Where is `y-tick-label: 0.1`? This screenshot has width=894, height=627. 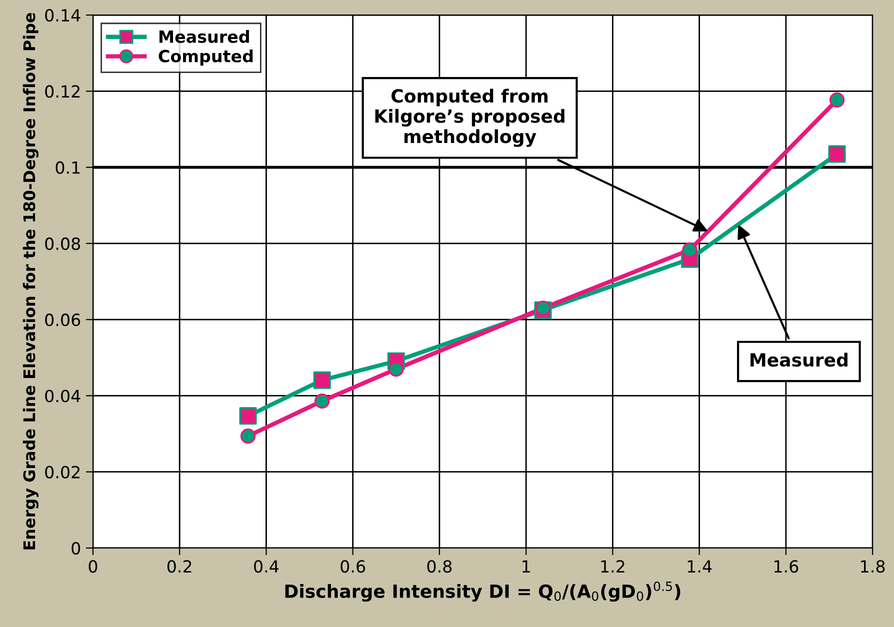
y-tick-label: 0.1 is located at coordinates (68, 167).